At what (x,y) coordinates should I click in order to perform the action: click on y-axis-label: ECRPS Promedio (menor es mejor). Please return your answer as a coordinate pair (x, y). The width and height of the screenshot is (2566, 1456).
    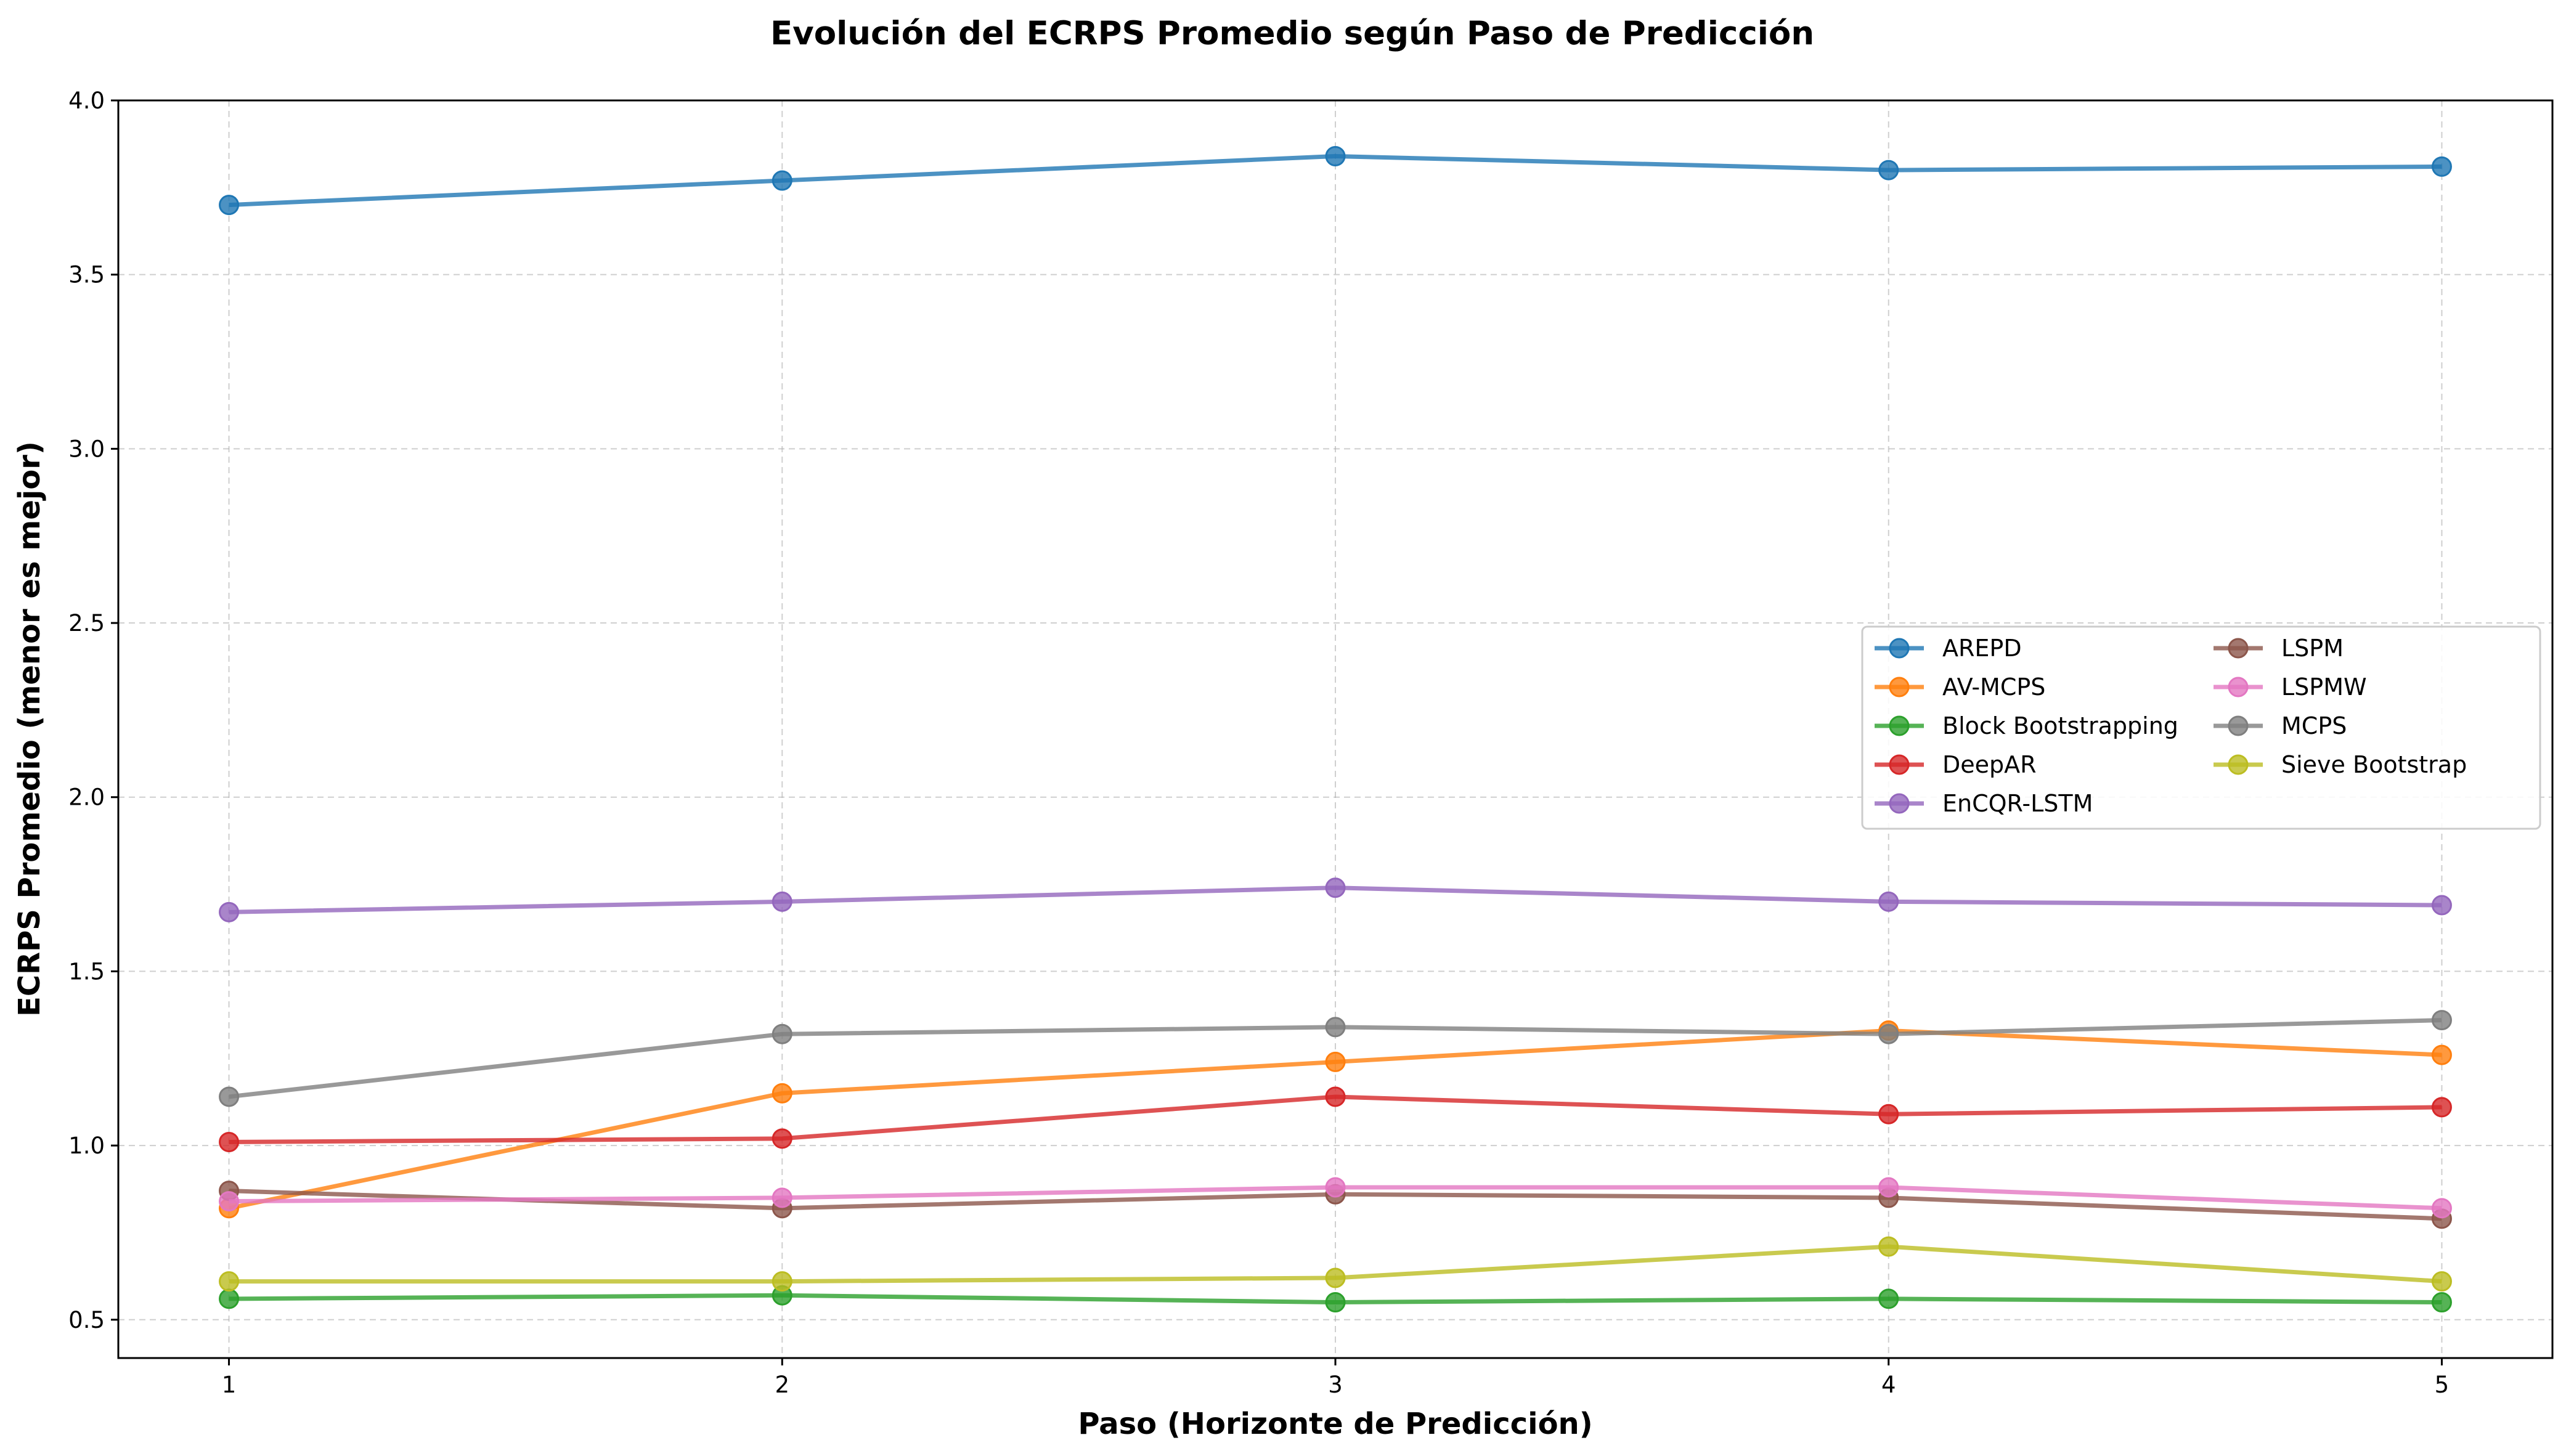
    Looking at the image, I should click on (29, 729).